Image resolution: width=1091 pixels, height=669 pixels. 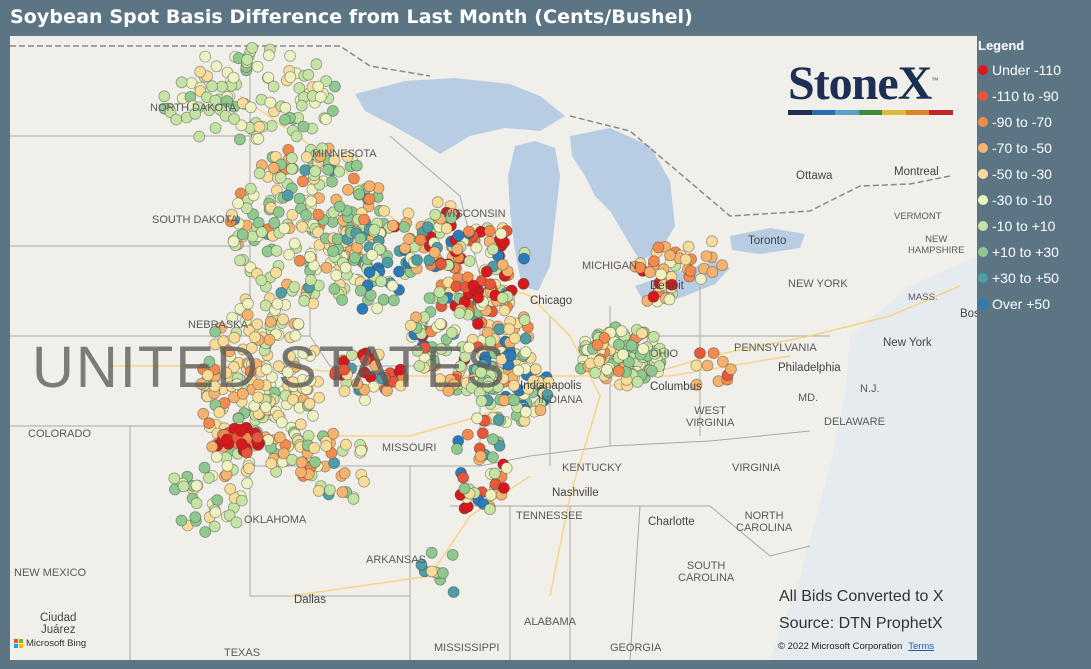 I want to click on legend-item: Over +50, so click(x=1019, y=304).